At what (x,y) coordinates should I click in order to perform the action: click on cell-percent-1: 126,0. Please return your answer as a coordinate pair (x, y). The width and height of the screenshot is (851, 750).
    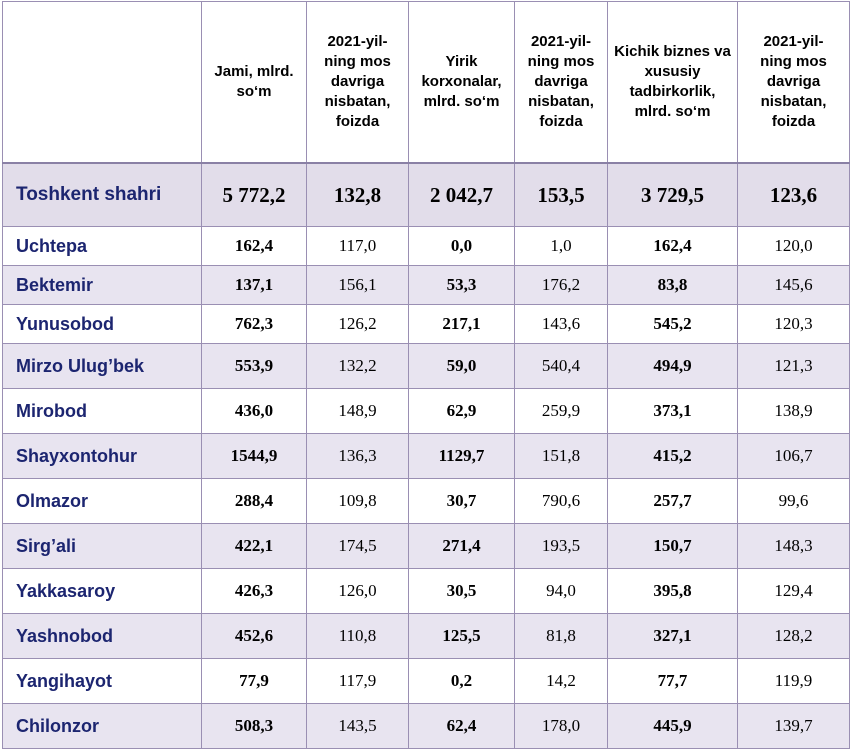
    Looking at the image, I should click on (357, 591).